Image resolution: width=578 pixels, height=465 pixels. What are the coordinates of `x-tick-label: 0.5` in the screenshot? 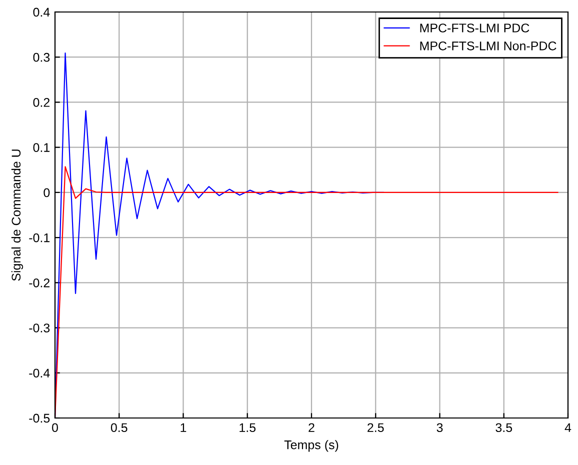 It's located at (119, 427).